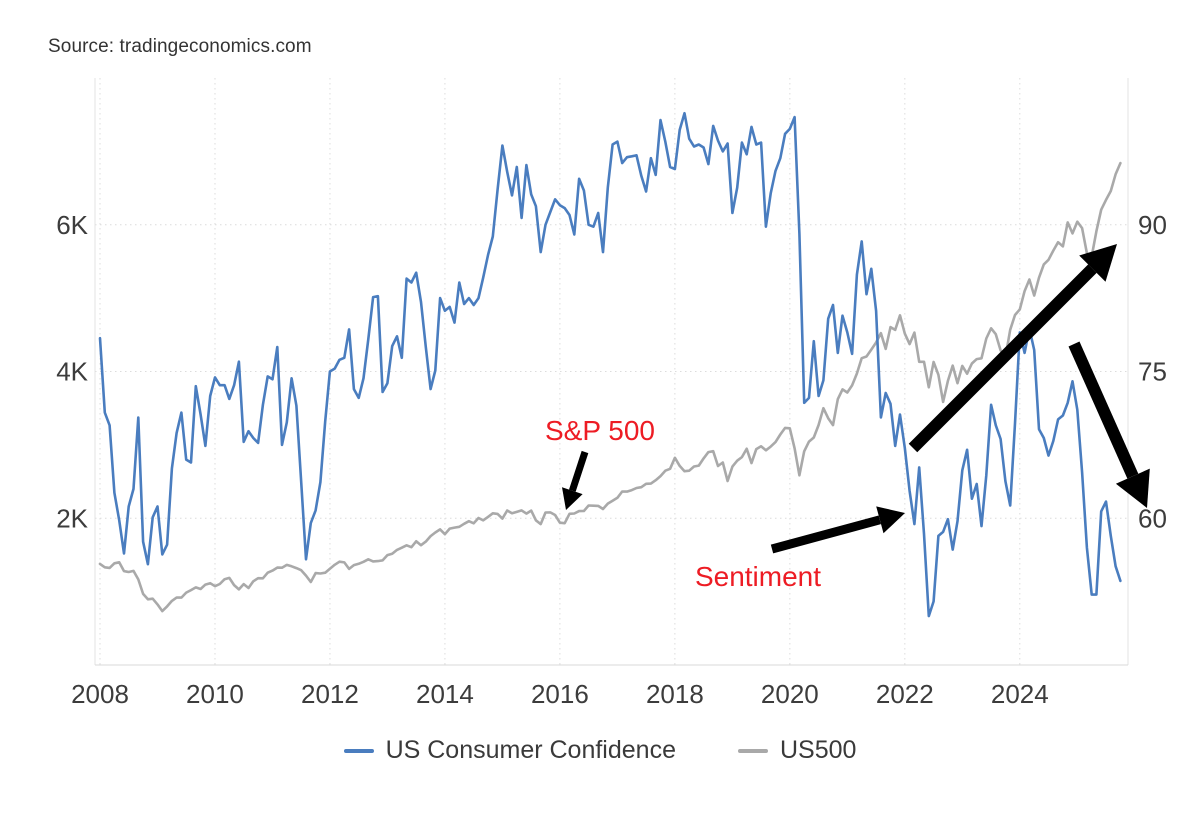 The width and height of the screenshot is (1200, 820). I want to click on right-y-tick-label: 90, so click(1152, 225).